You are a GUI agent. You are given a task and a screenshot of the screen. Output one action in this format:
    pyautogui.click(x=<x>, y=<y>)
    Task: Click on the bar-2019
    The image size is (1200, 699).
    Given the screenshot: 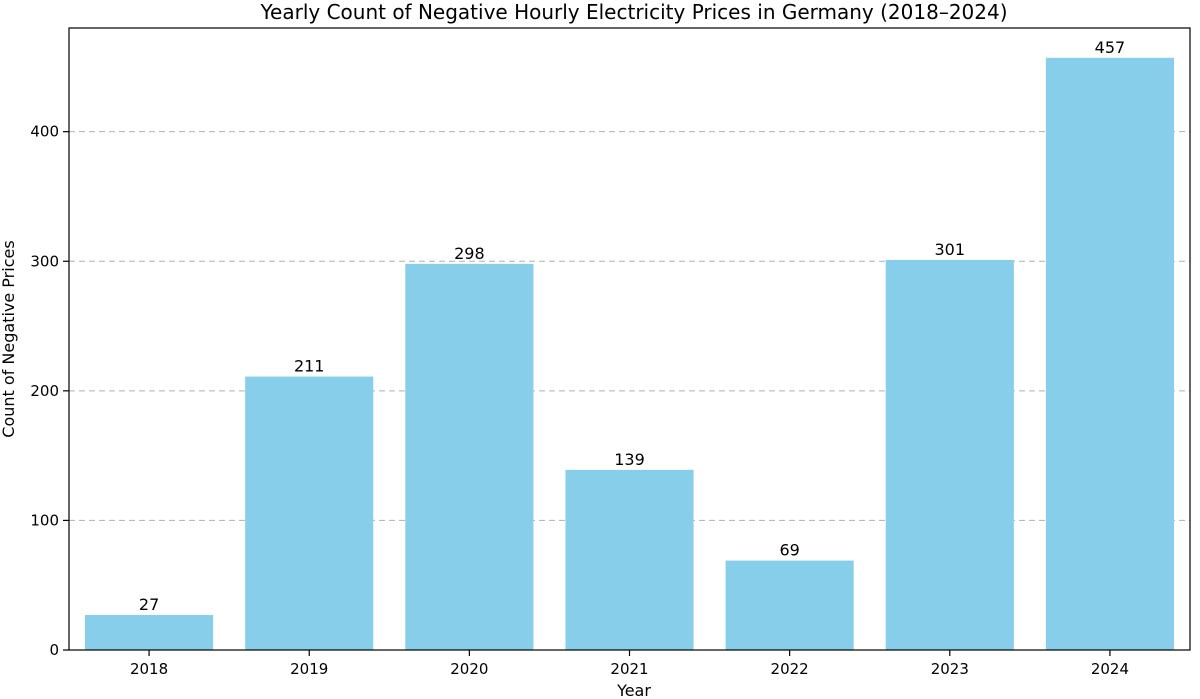 What is the action you would take?
    pyautogui.click(x=309, y=513)
    